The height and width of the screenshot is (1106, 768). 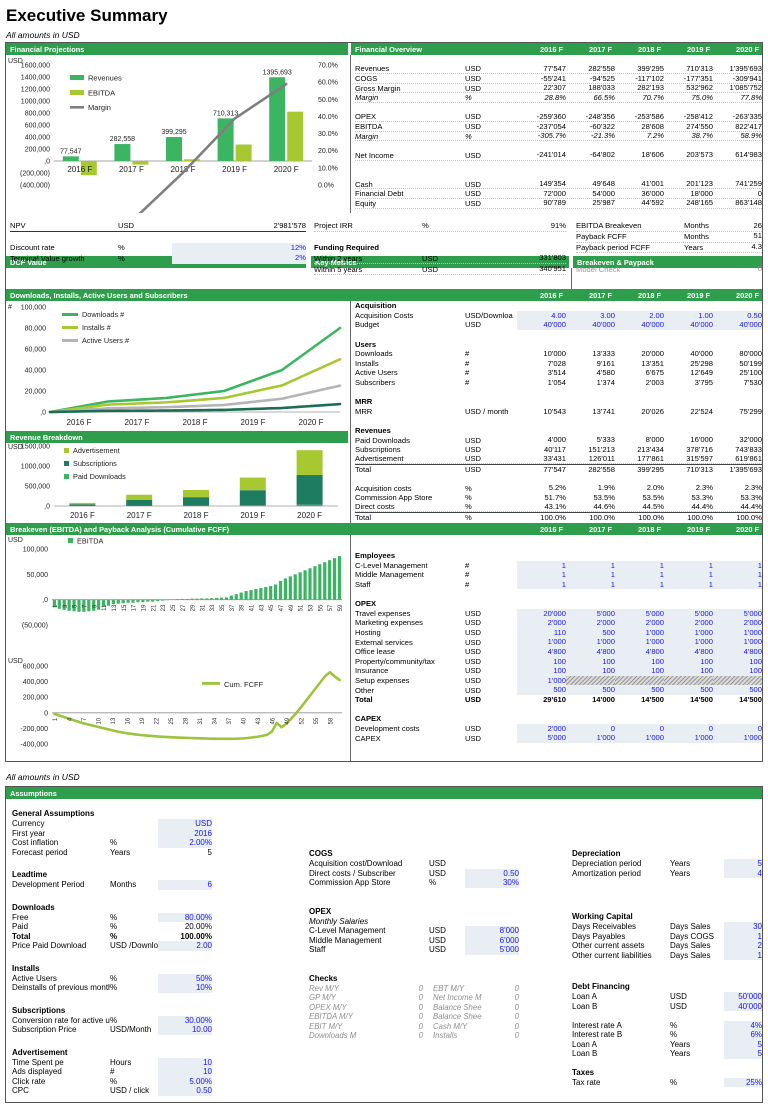 I want to click on metric-value: 2%, so click(x=239, y=259).